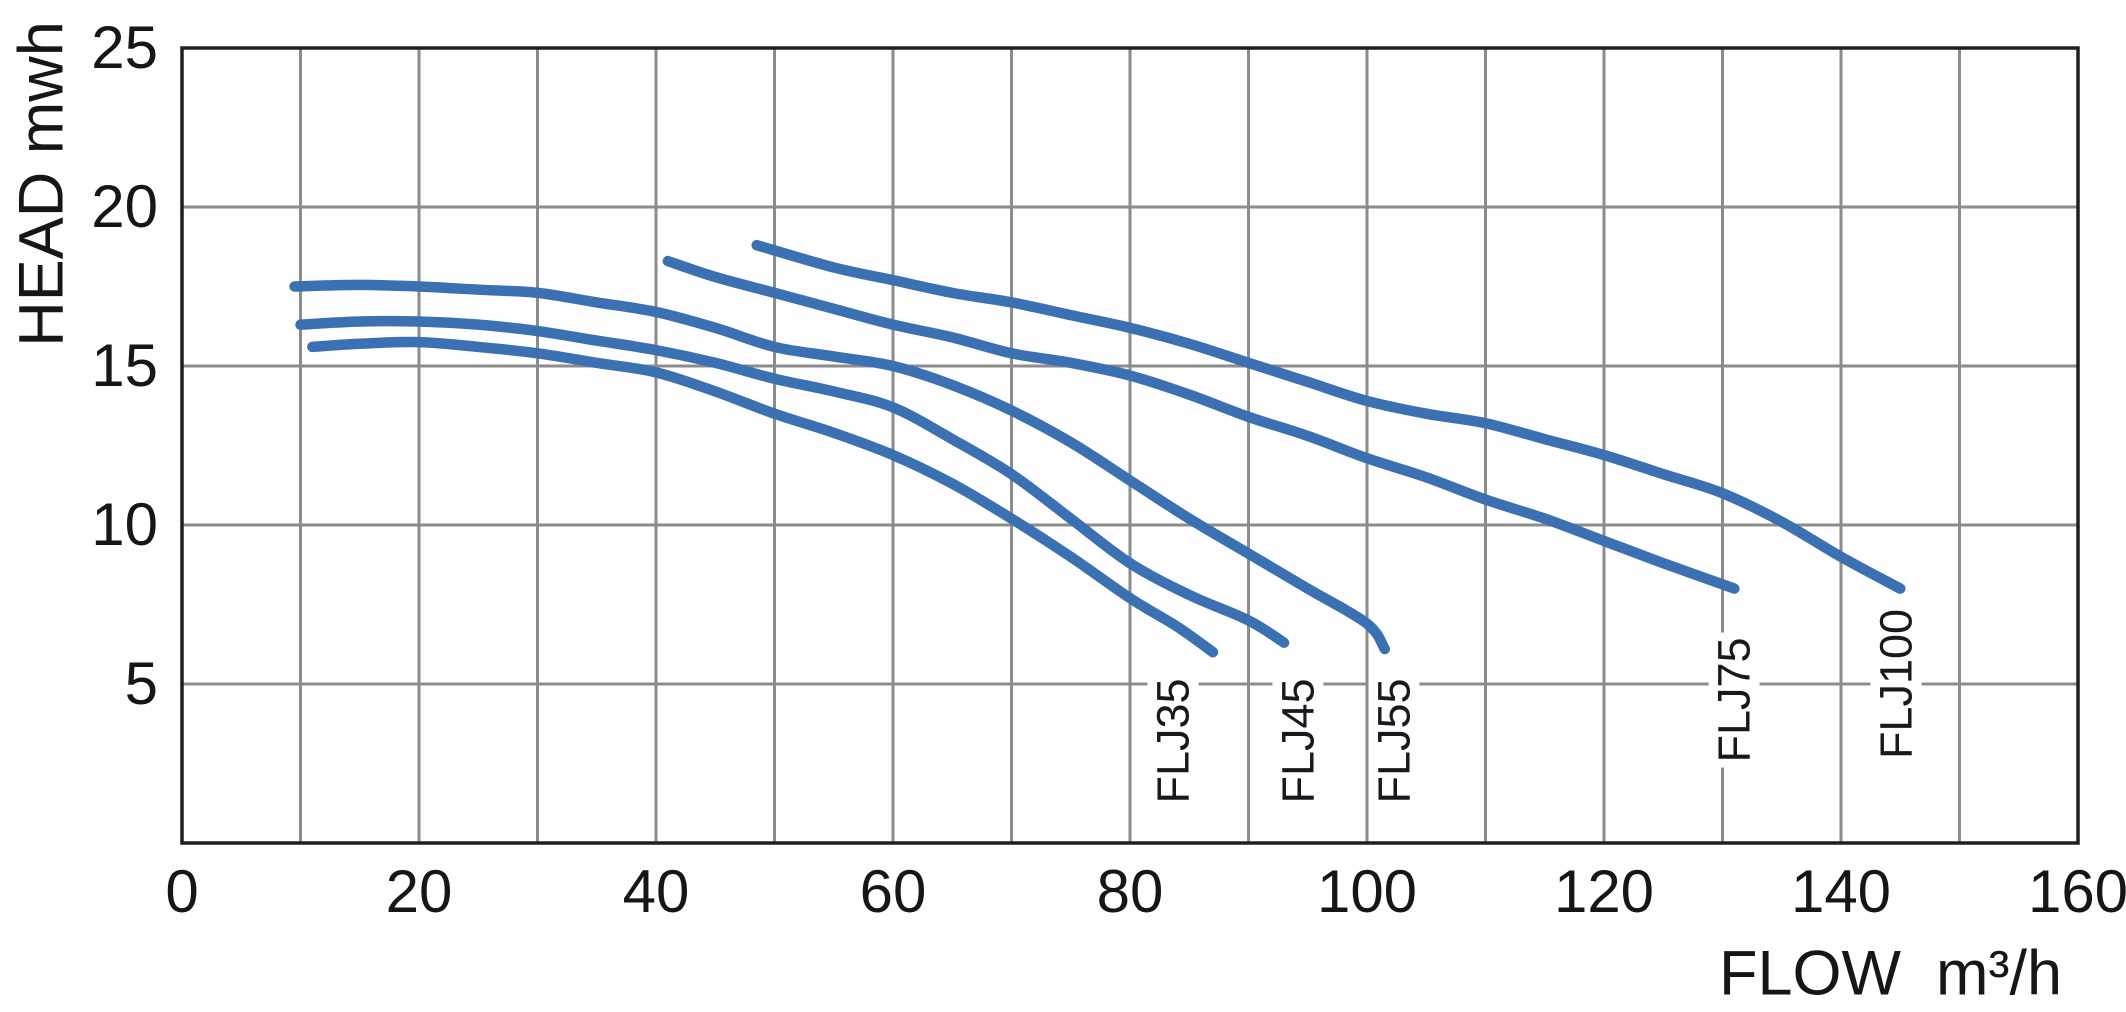 The image size is (2126, 1012). I want to click on x-tick-label-0: 0, so click(182, 891).